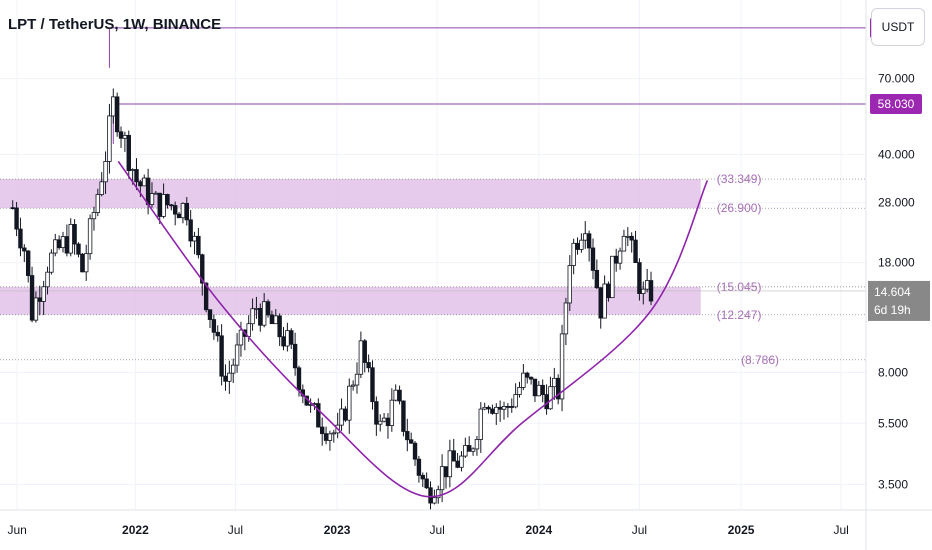  I want to click on zone-bottom-label: (26.900), so click(739, 208).